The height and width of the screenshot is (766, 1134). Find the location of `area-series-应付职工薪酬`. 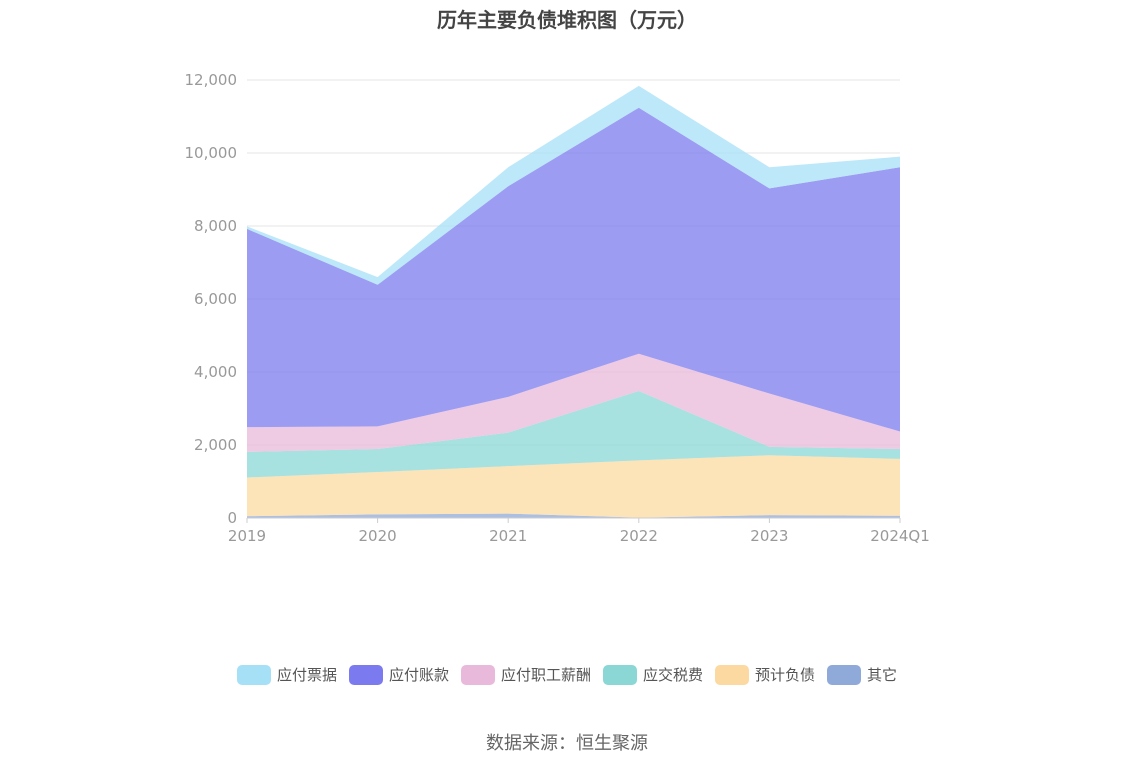

area-series-应付职工薪酬 is located at coordinates (573, 402).